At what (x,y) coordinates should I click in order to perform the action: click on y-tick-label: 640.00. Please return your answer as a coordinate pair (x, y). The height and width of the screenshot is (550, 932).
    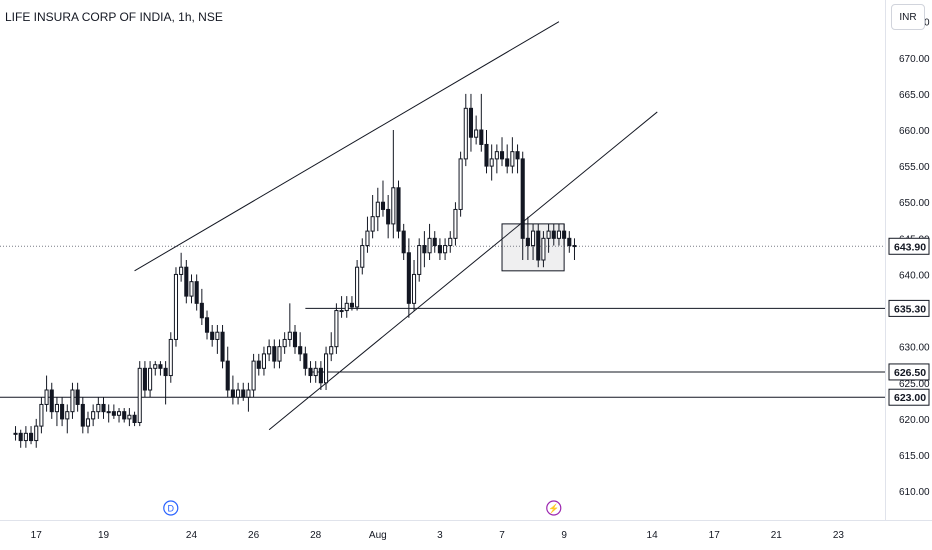
    Looking at the image, I should click on (914, 275).